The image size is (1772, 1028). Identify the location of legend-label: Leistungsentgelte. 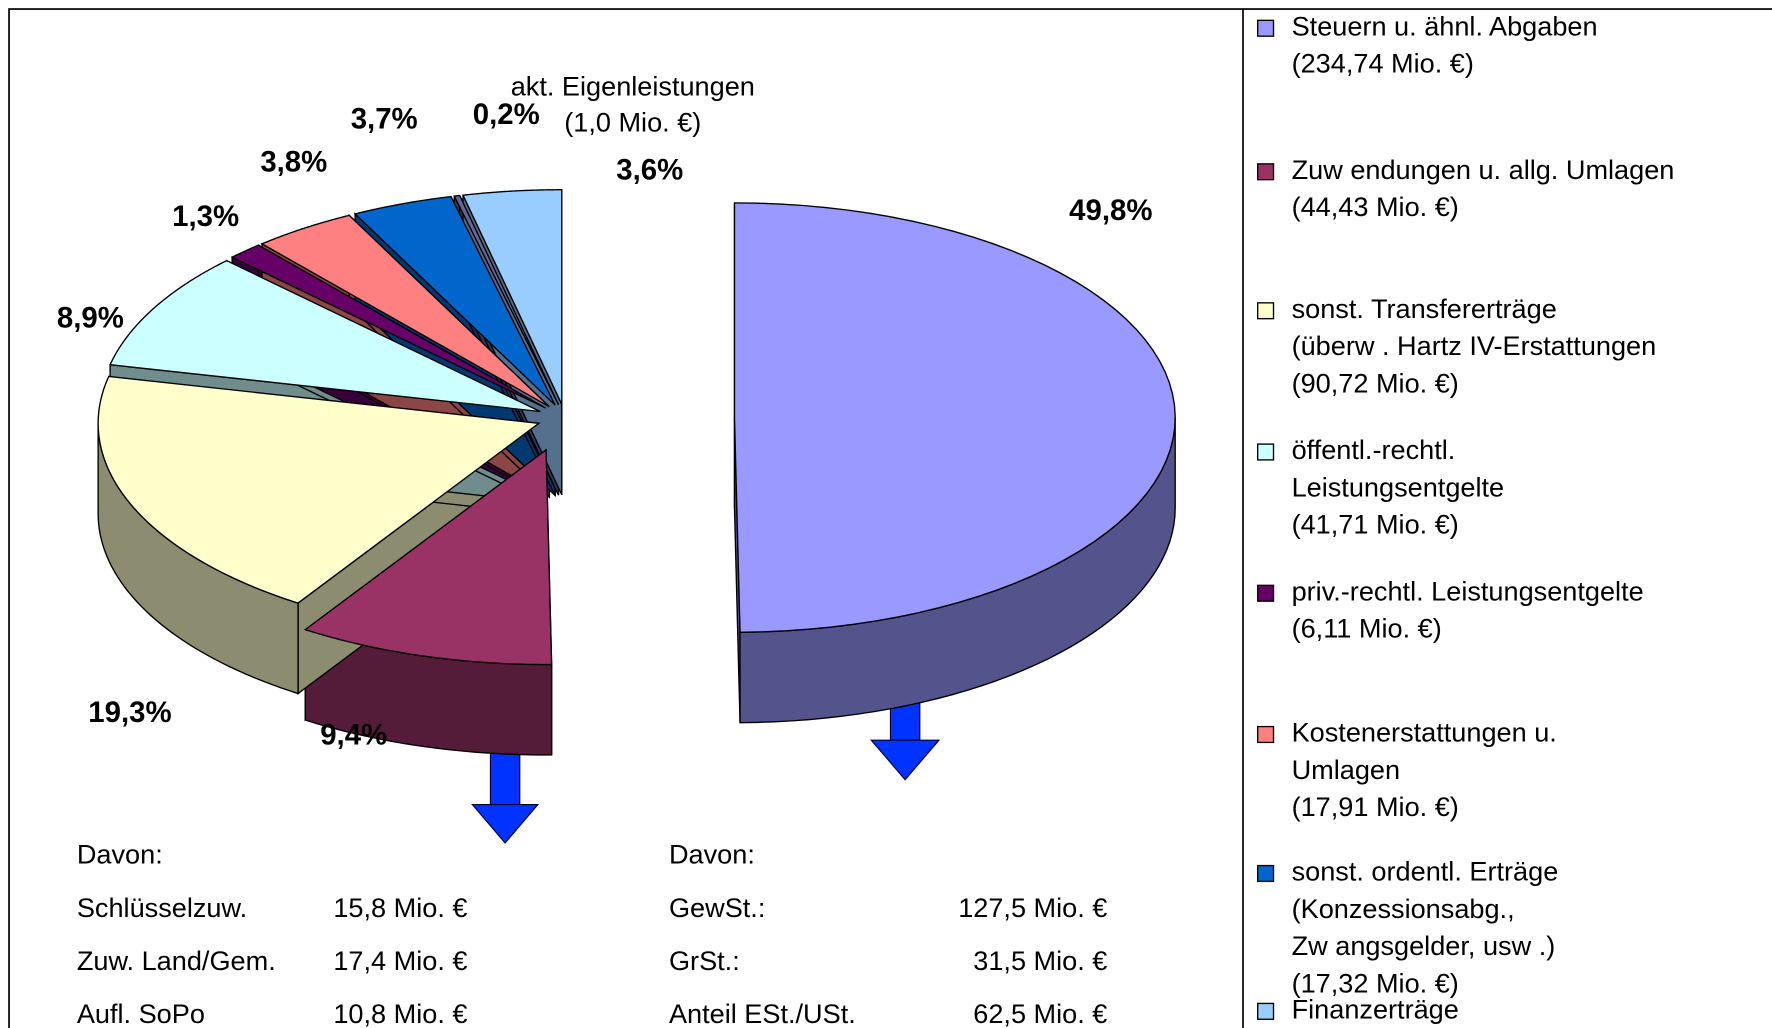
(1398, 486).